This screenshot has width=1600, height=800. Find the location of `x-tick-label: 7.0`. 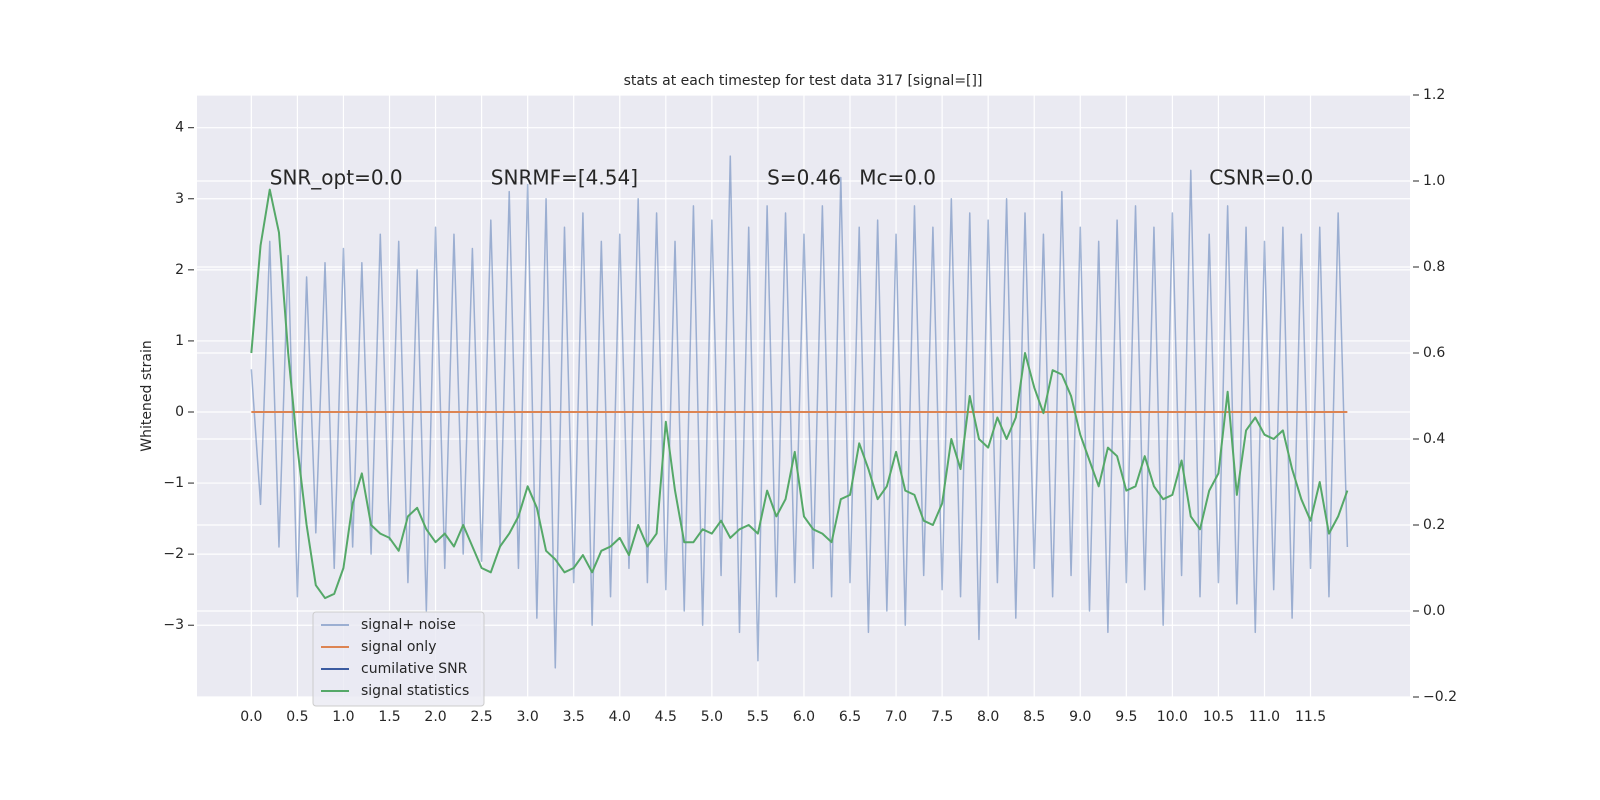

x-tick-label: 7.0 is located at coordinates (896, 717).